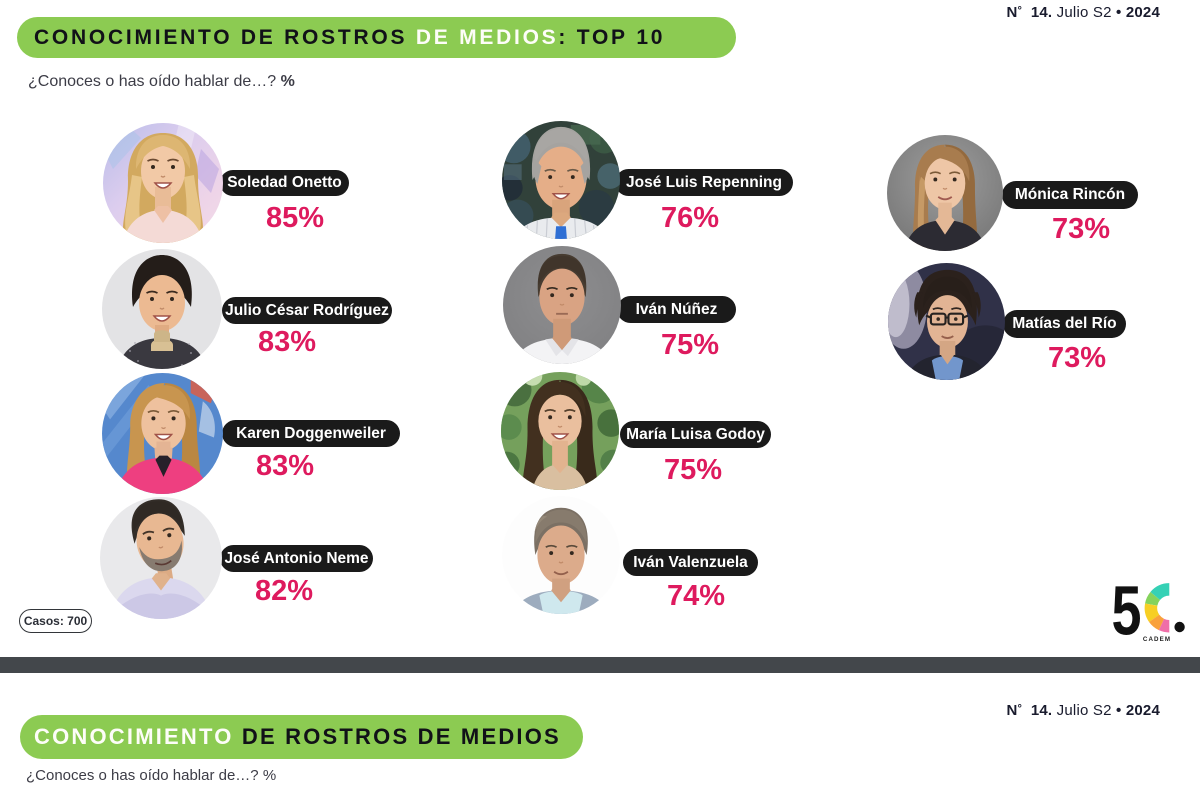 This screenshot has height=789, width=1200. Describe the element at coordinates (1157, 639) in the screenshot. I see `svg-text: CADEM` at that location.